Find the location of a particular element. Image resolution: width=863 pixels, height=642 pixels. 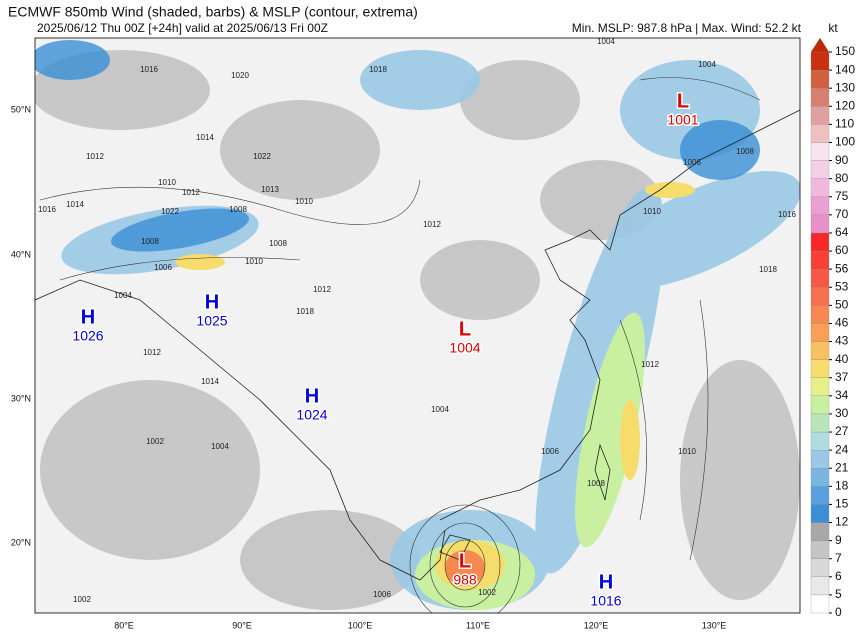

center-value: 1001 is located at coordinates (682, 120).